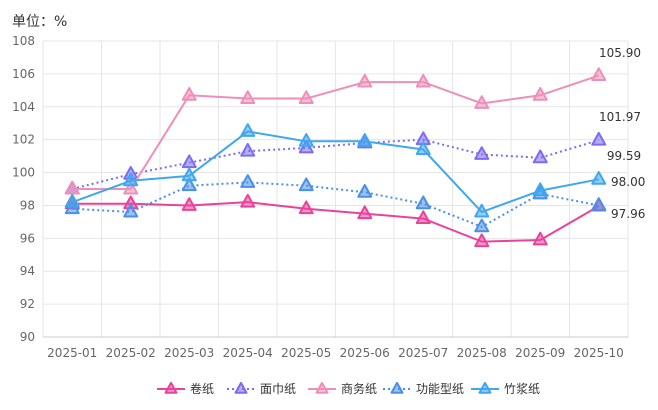  What do you see at coordinates (23, 173) in the screenshot?
I see `y-tick-label: 100` at bounding box center [23, 173].